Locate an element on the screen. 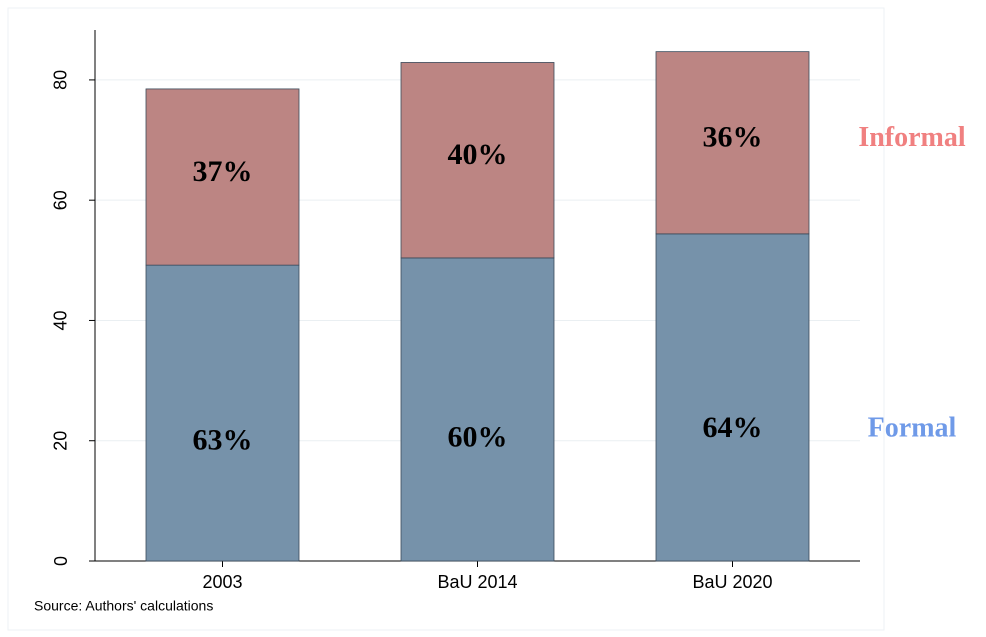 This screenshot has height=637, width=986. share-label: 40% is located at coordinates (478, 154).